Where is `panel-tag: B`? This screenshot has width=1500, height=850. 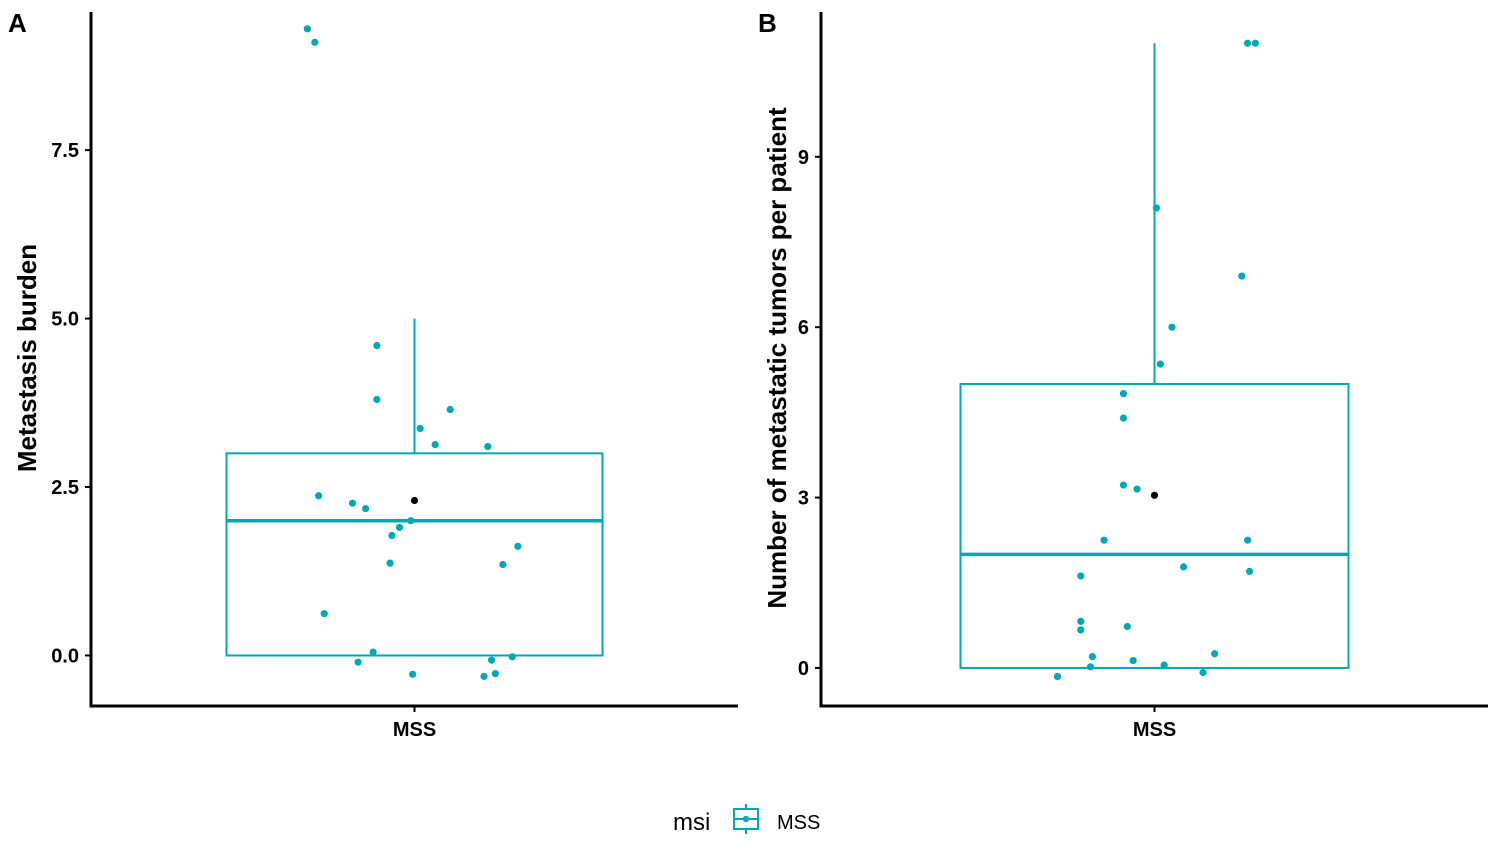
panel-tag: B is located at coordinates (767, 23).